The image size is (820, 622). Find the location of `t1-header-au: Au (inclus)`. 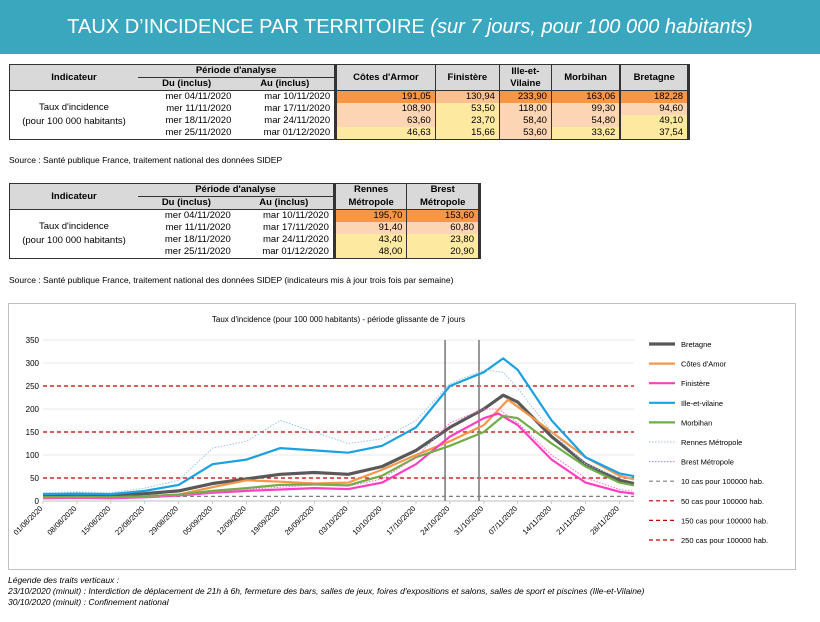

t1-header-au: Au (inclus) is located at coordinates (286, 84).